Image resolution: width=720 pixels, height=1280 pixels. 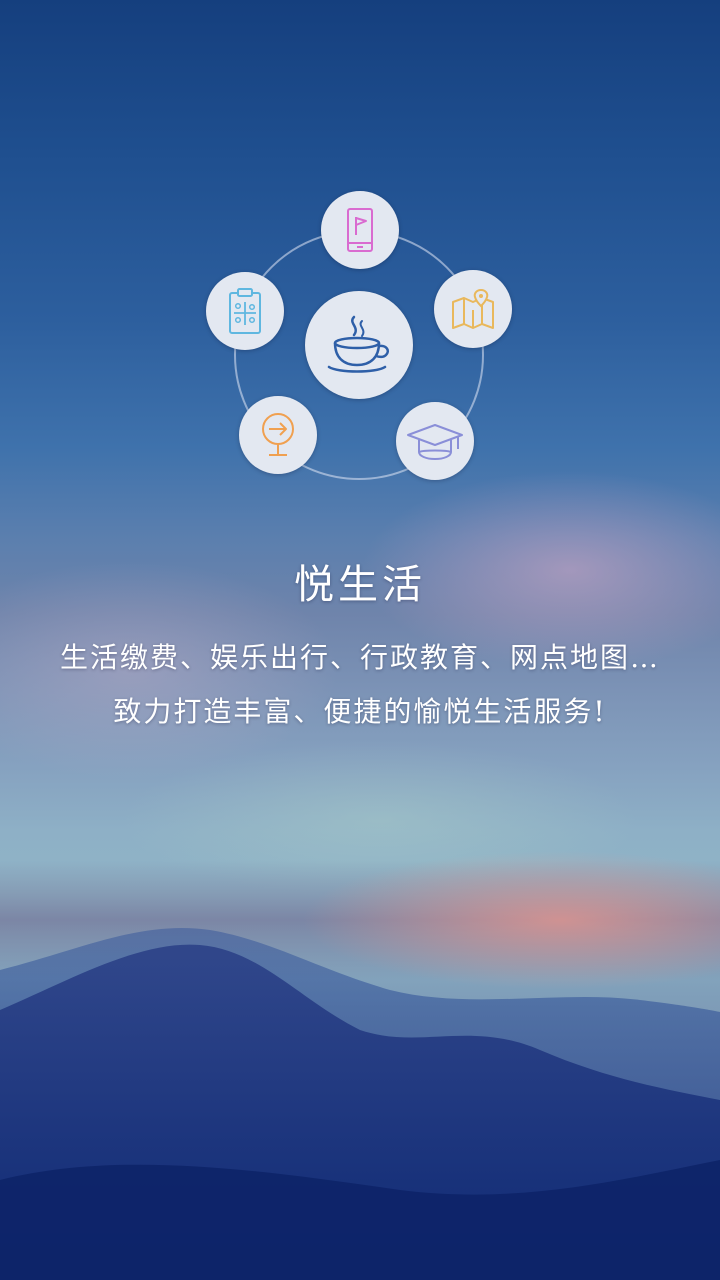 I want to click on sunset-glow, so click(x=510, y=920).